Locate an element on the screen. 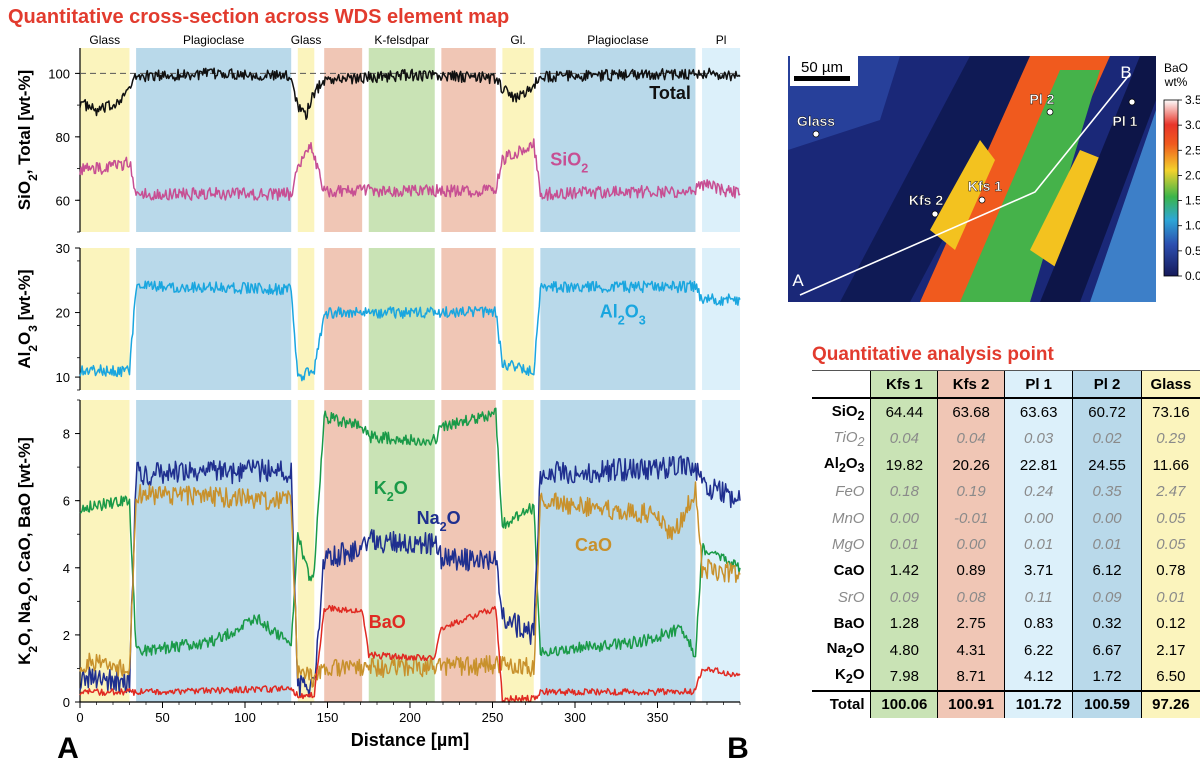 The width and height of the screenshot is (1200, 774). table-row: MnO 0.00 -0.01 0.00 0.00 0.05 is located at coordinates (1006, 518).